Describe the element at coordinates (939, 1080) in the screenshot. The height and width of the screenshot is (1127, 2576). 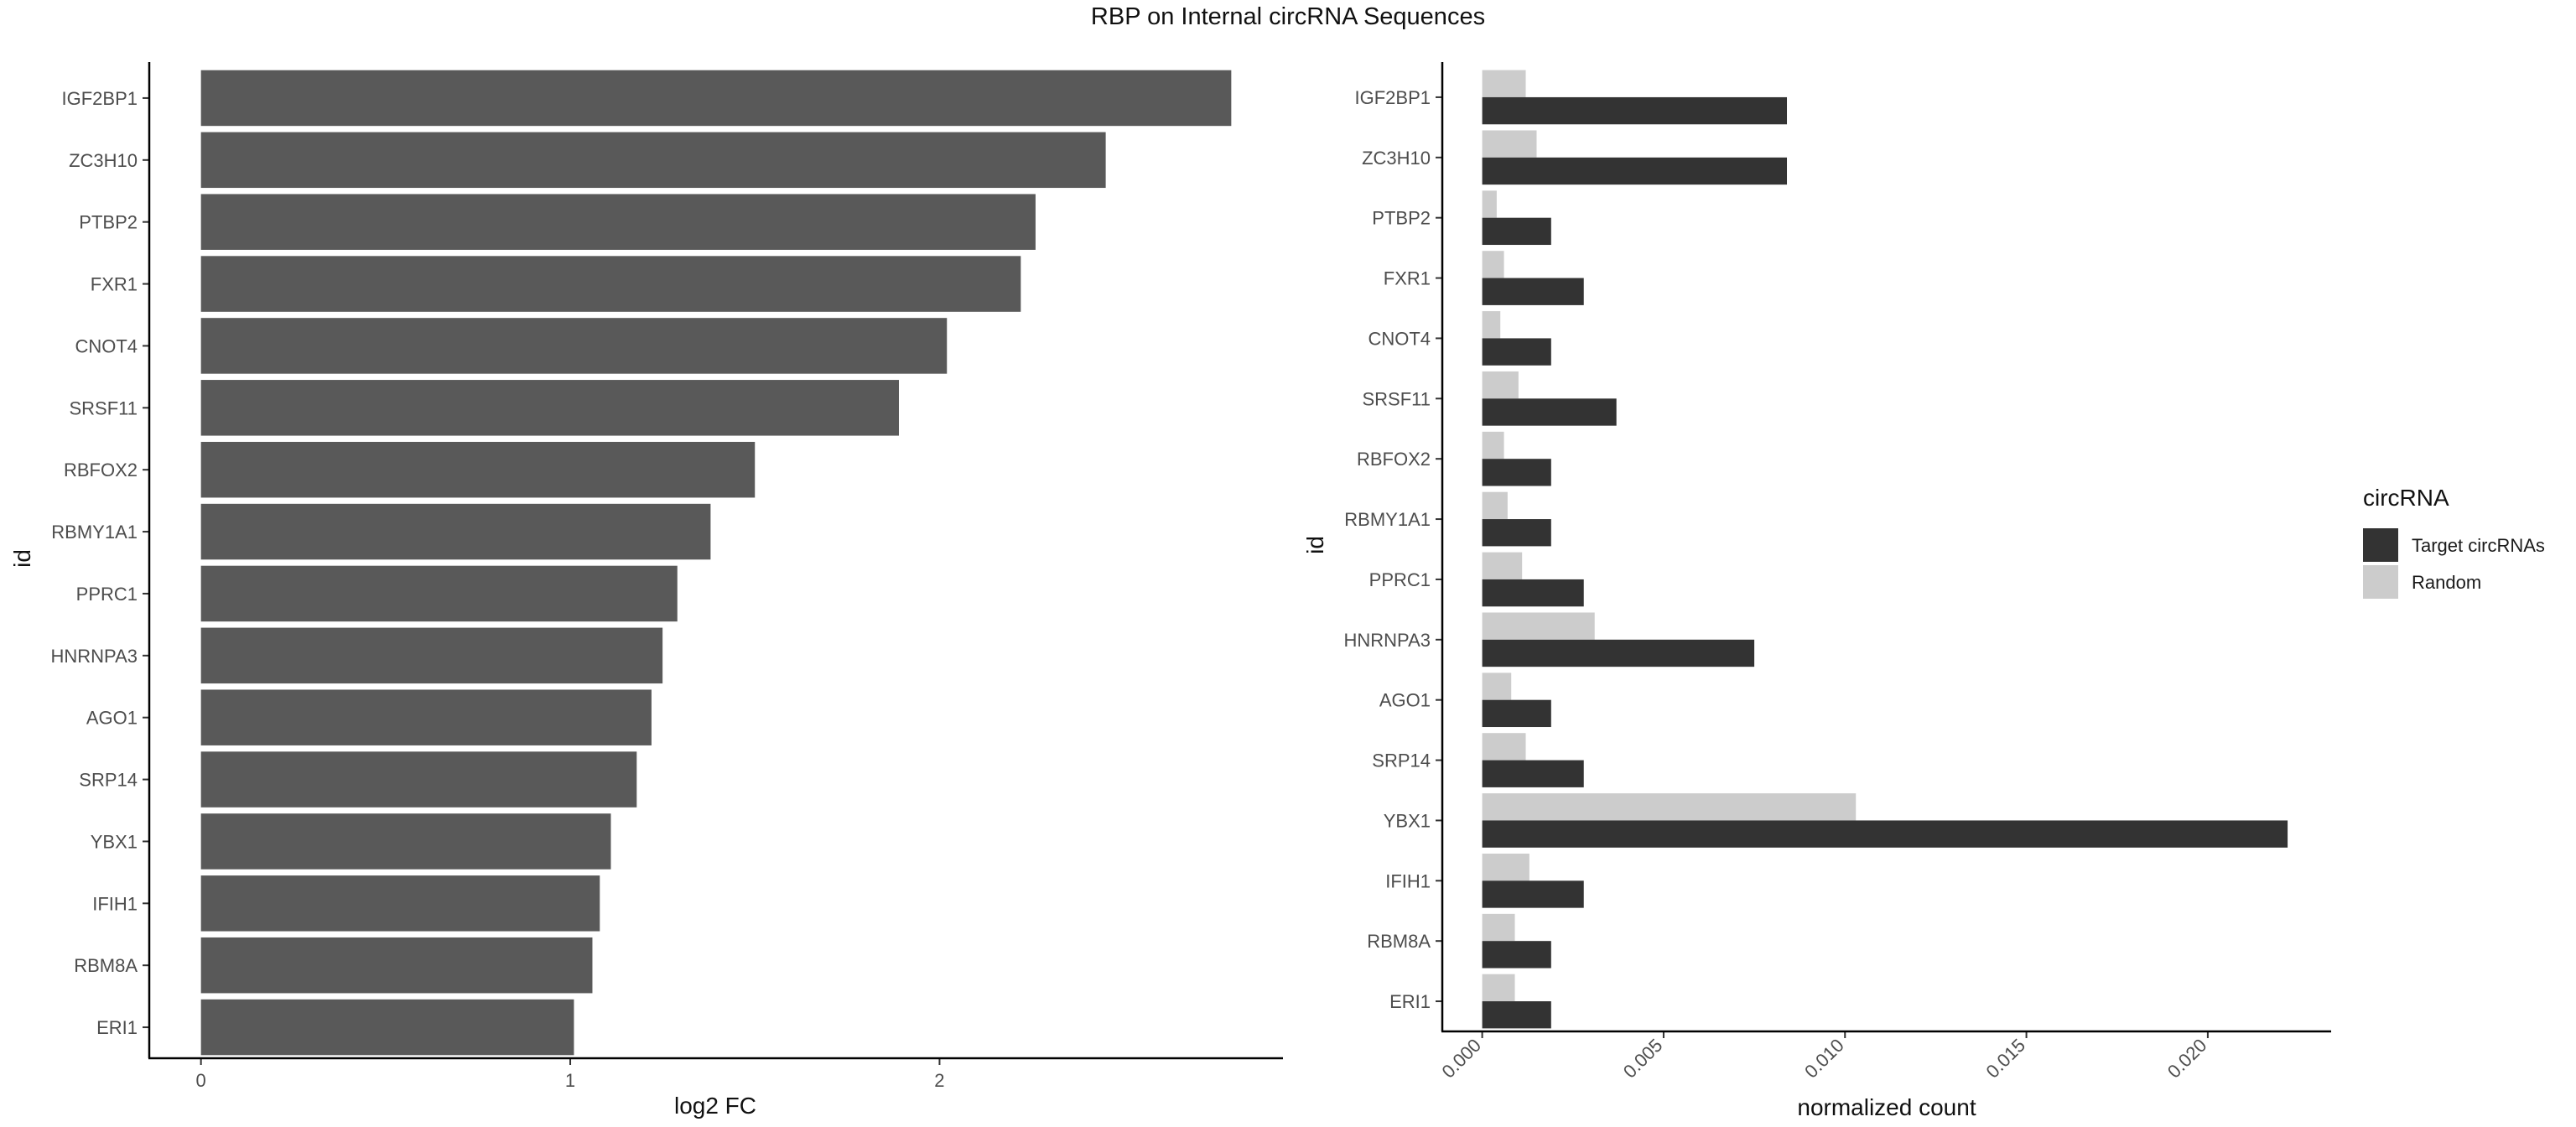
I see `x-tick-label-2: 2` at that location.